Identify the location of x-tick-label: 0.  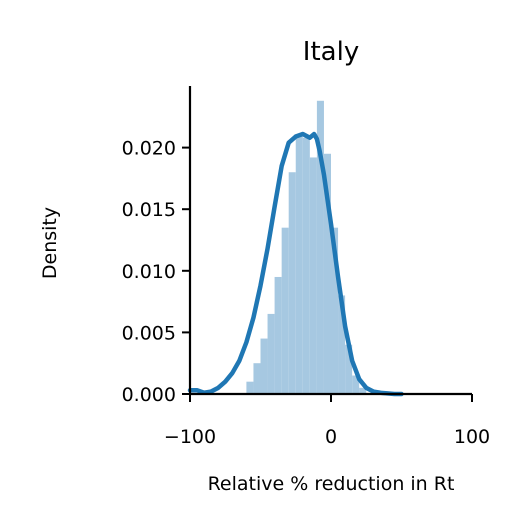
(331, 437).